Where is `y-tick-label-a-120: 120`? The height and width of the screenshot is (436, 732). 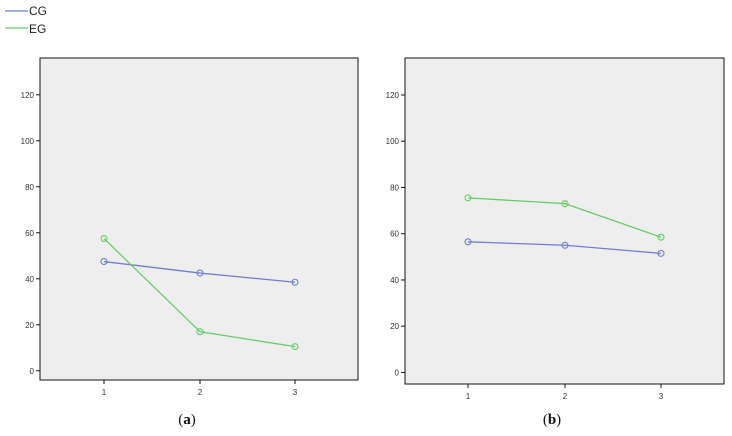 y-tick-label-a-120: 120 is located at coordinates (28, 95).